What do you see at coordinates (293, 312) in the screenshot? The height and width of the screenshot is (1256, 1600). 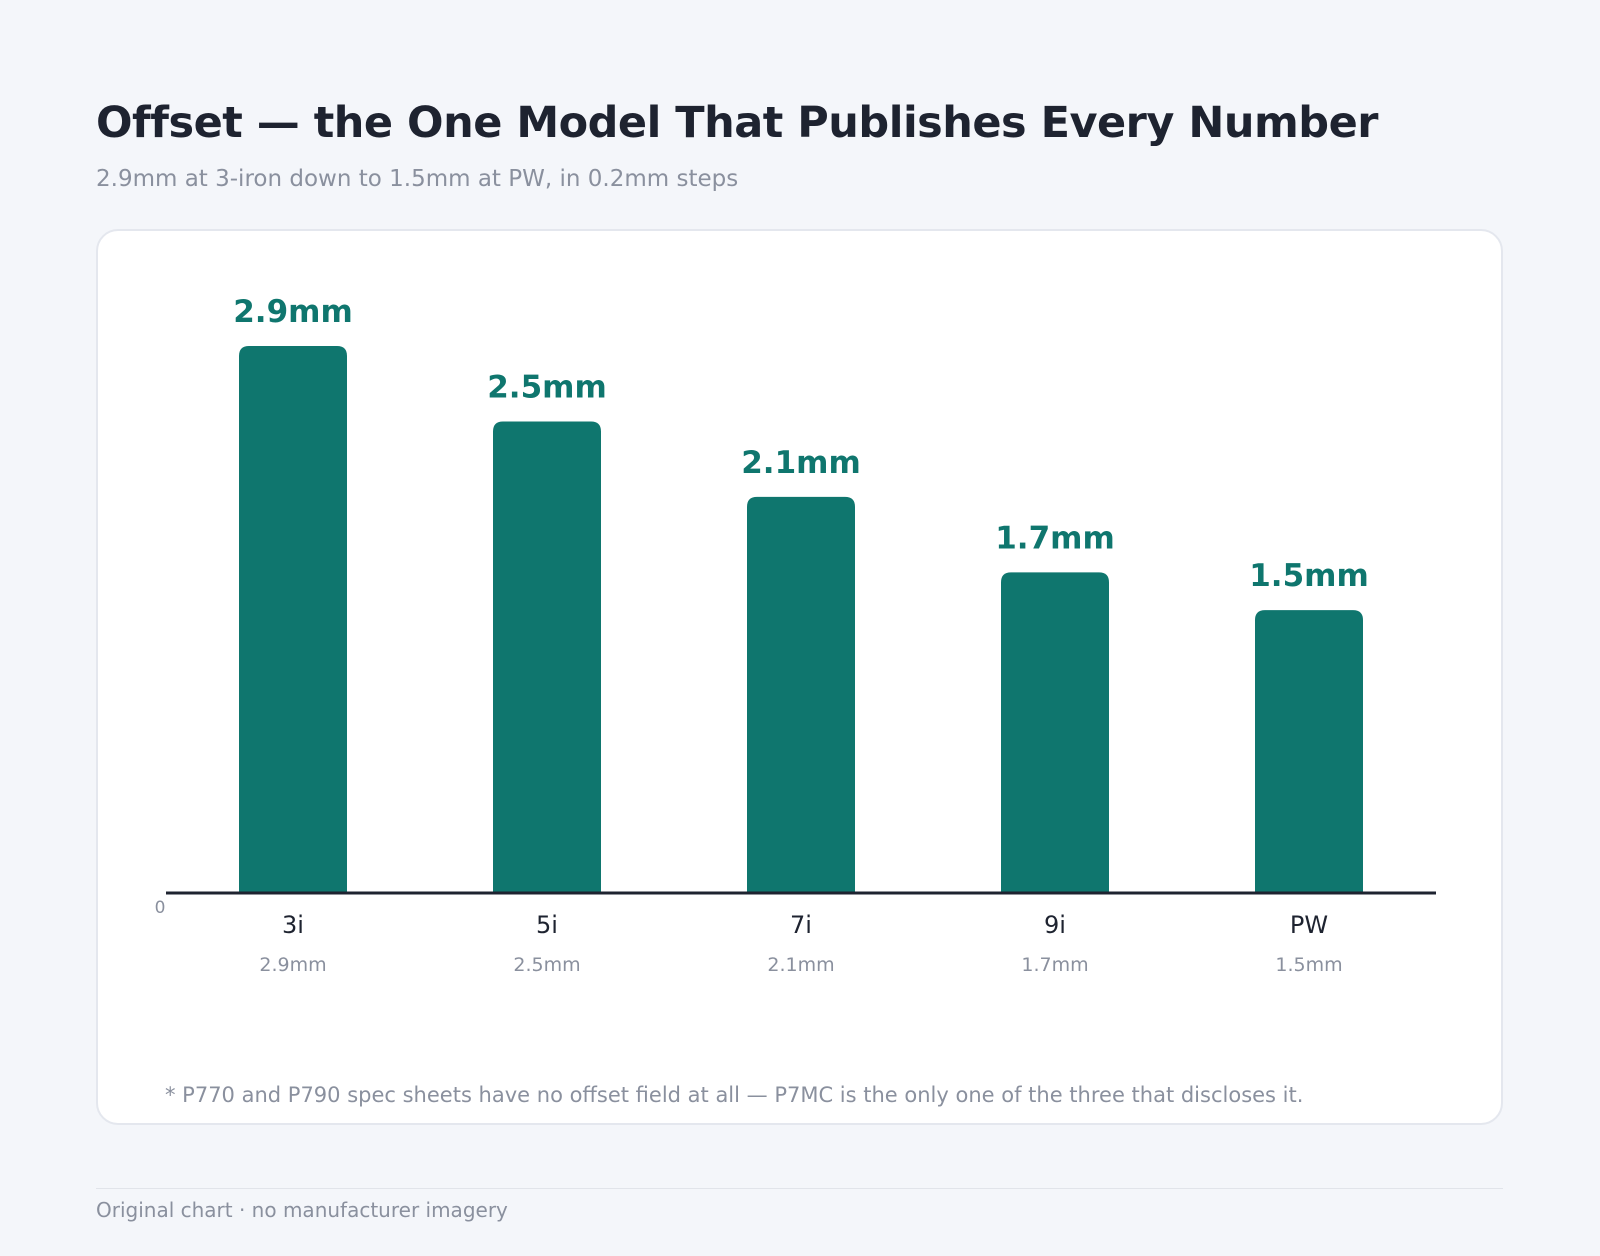 I see `data-label-3i: 2.9mm` at bounding box center [293, 312].